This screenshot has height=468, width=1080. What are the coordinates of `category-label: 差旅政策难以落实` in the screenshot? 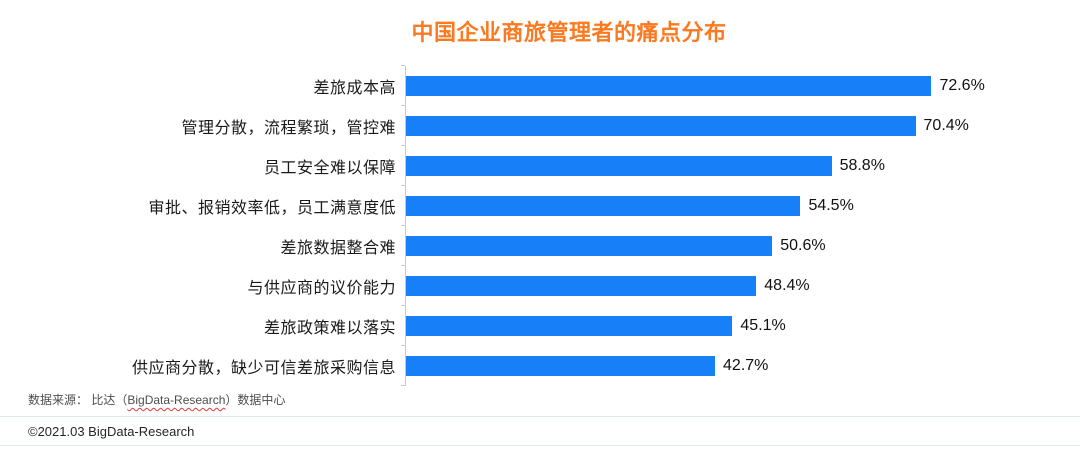 It's located at (329, 328).